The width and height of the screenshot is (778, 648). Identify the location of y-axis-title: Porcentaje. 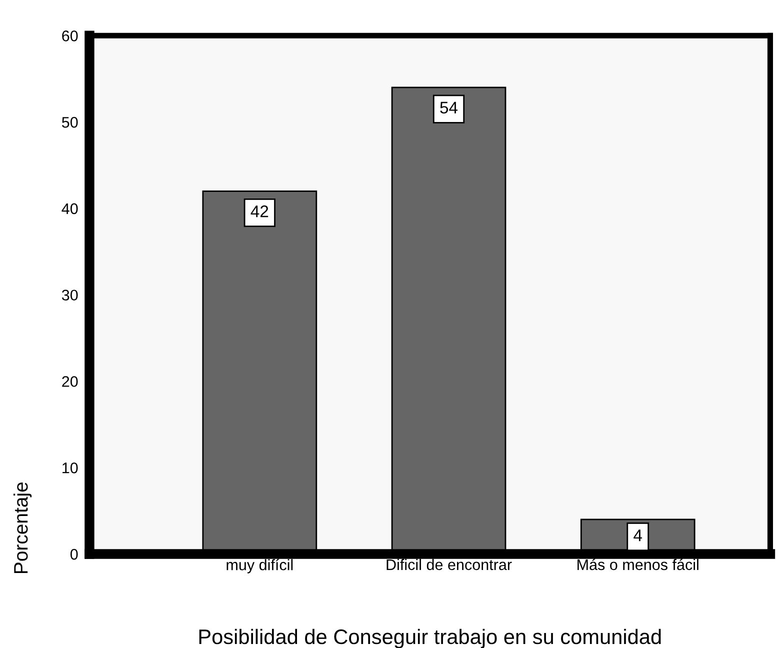
(22, 527).